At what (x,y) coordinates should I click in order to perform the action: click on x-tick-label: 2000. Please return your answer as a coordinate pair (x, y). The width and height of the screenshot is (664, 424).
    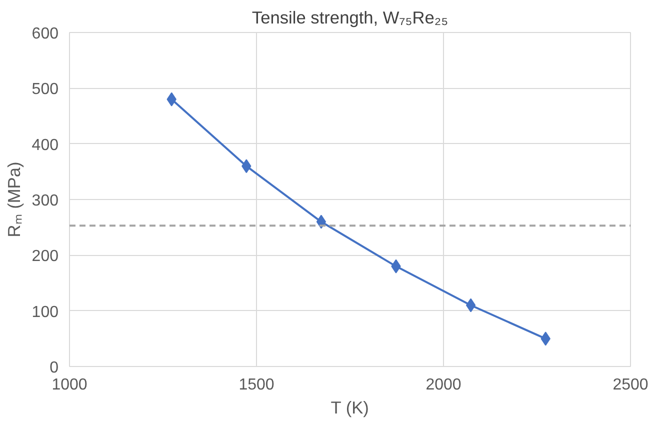
    Looking at the image, I should click on (444, 385).